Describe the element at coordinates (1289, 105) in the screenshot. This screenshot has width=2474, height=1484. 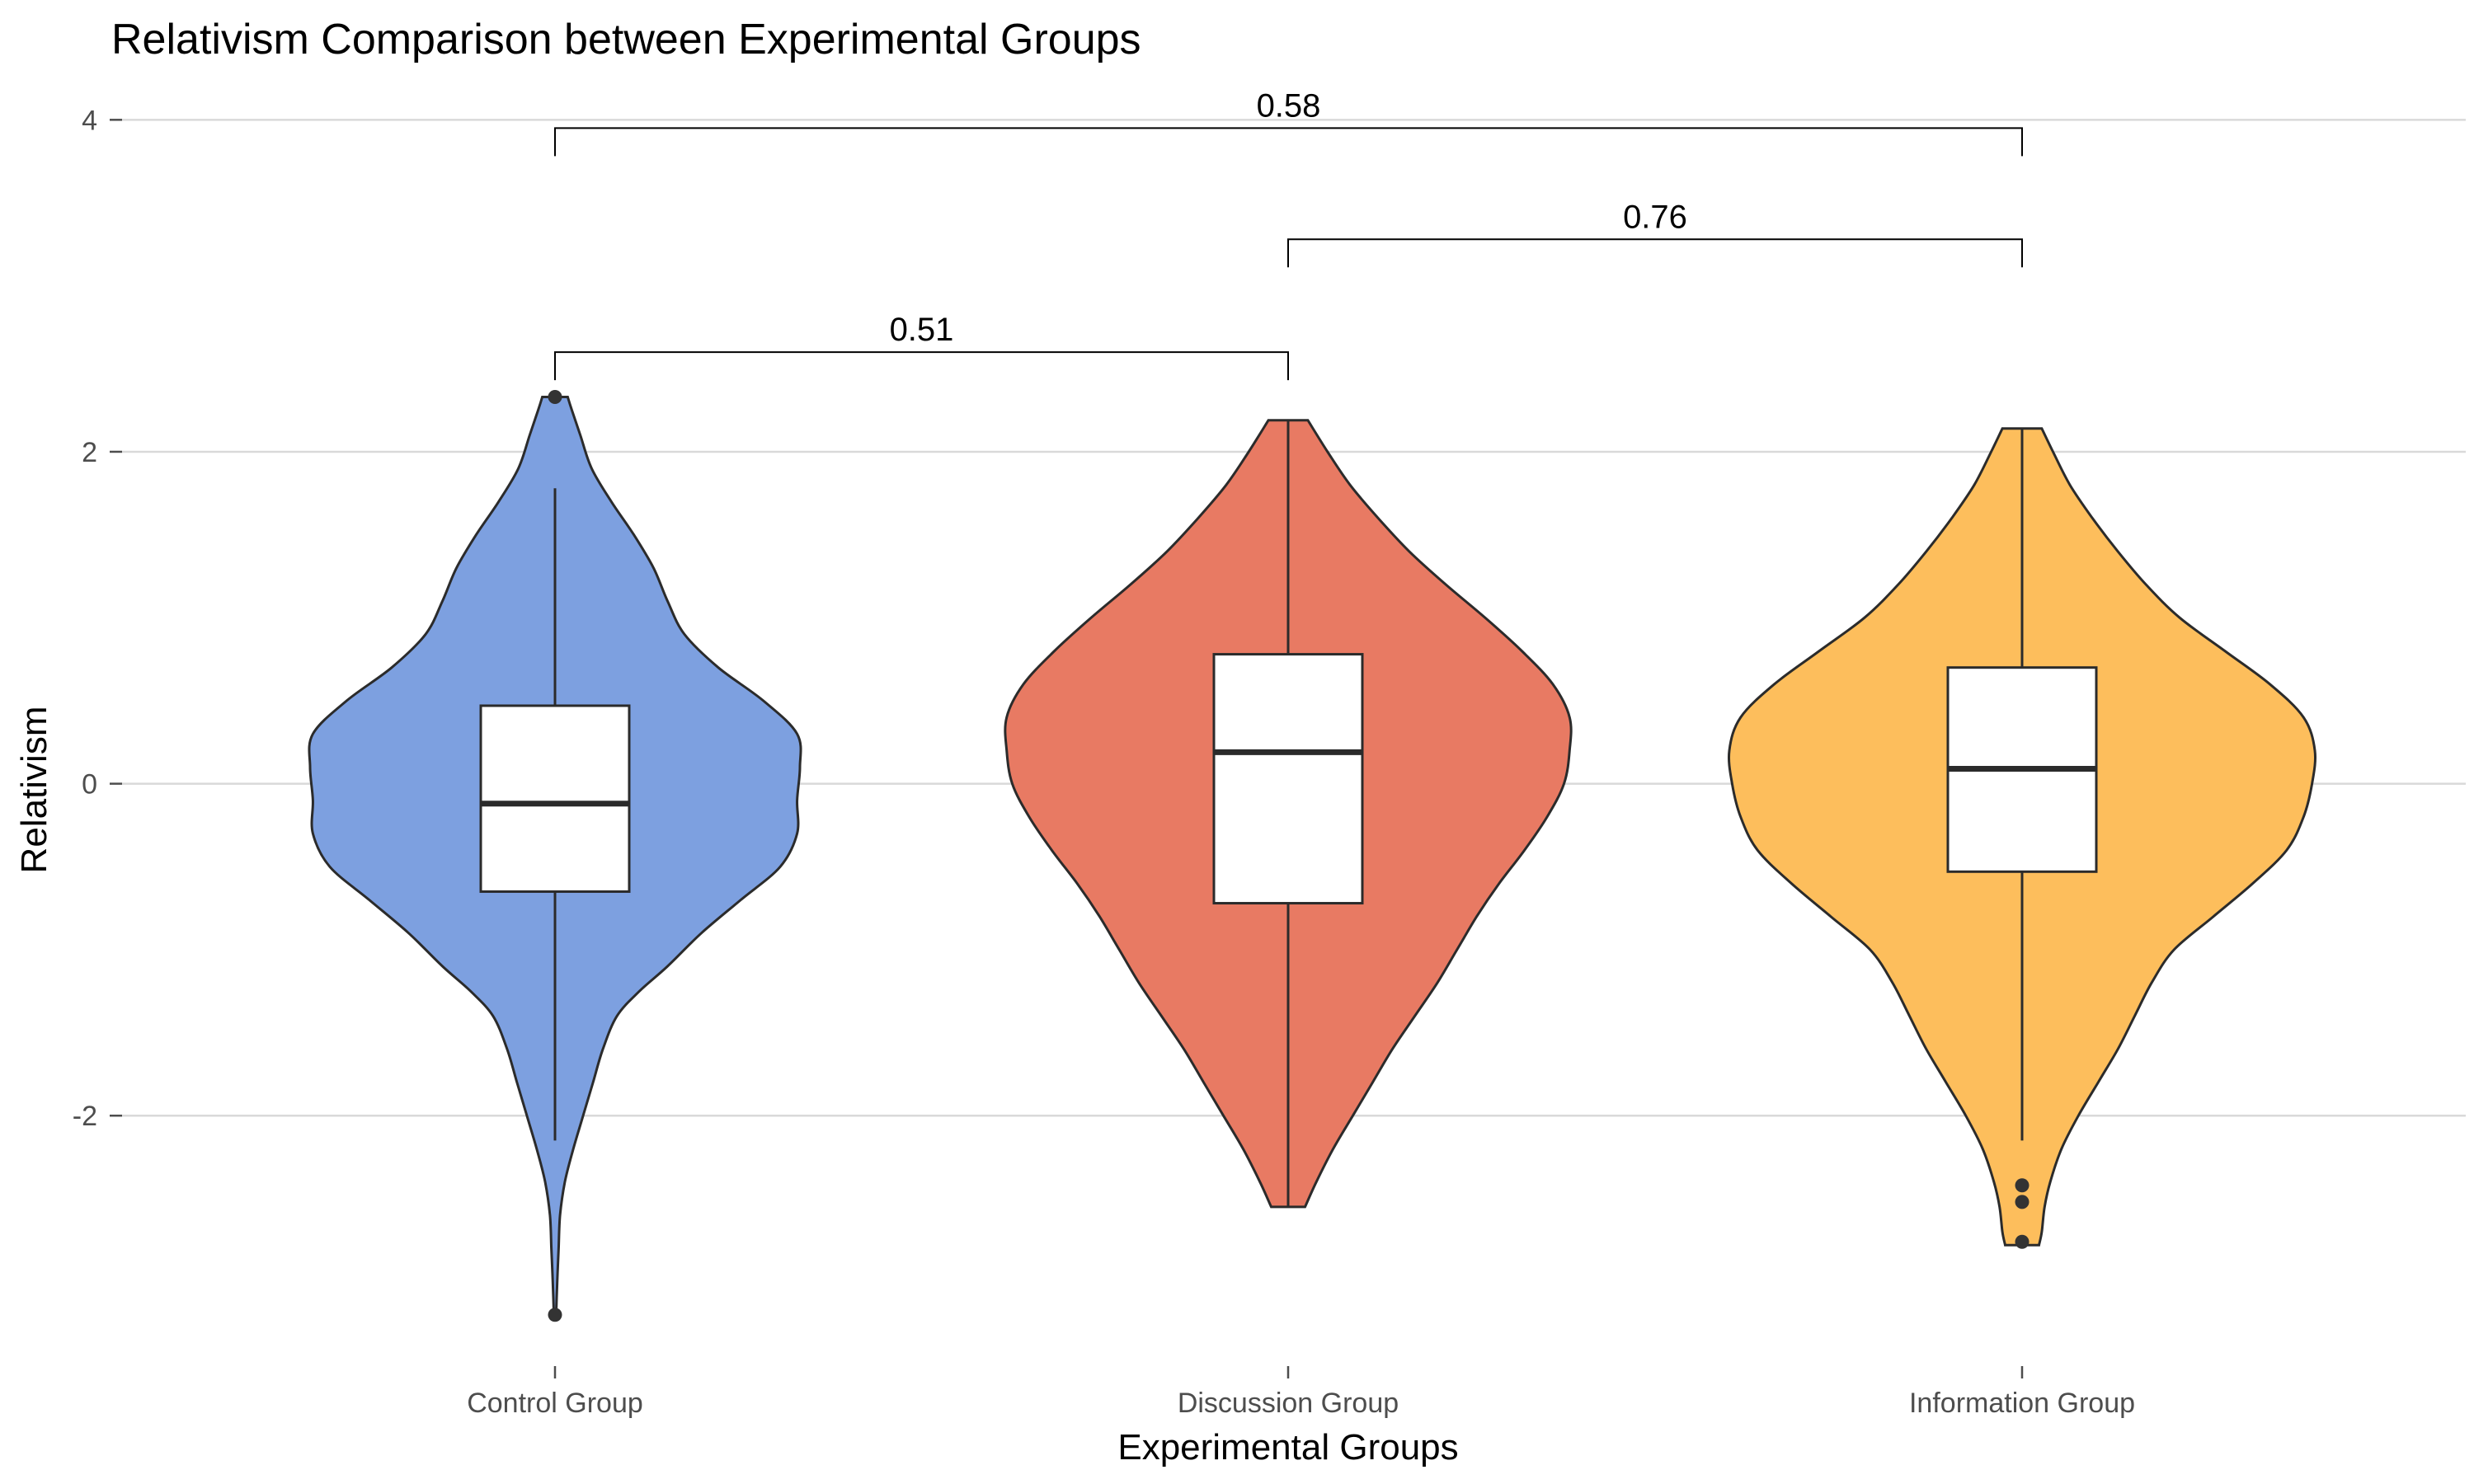
I see `p-value-label: 0.58` at that location.